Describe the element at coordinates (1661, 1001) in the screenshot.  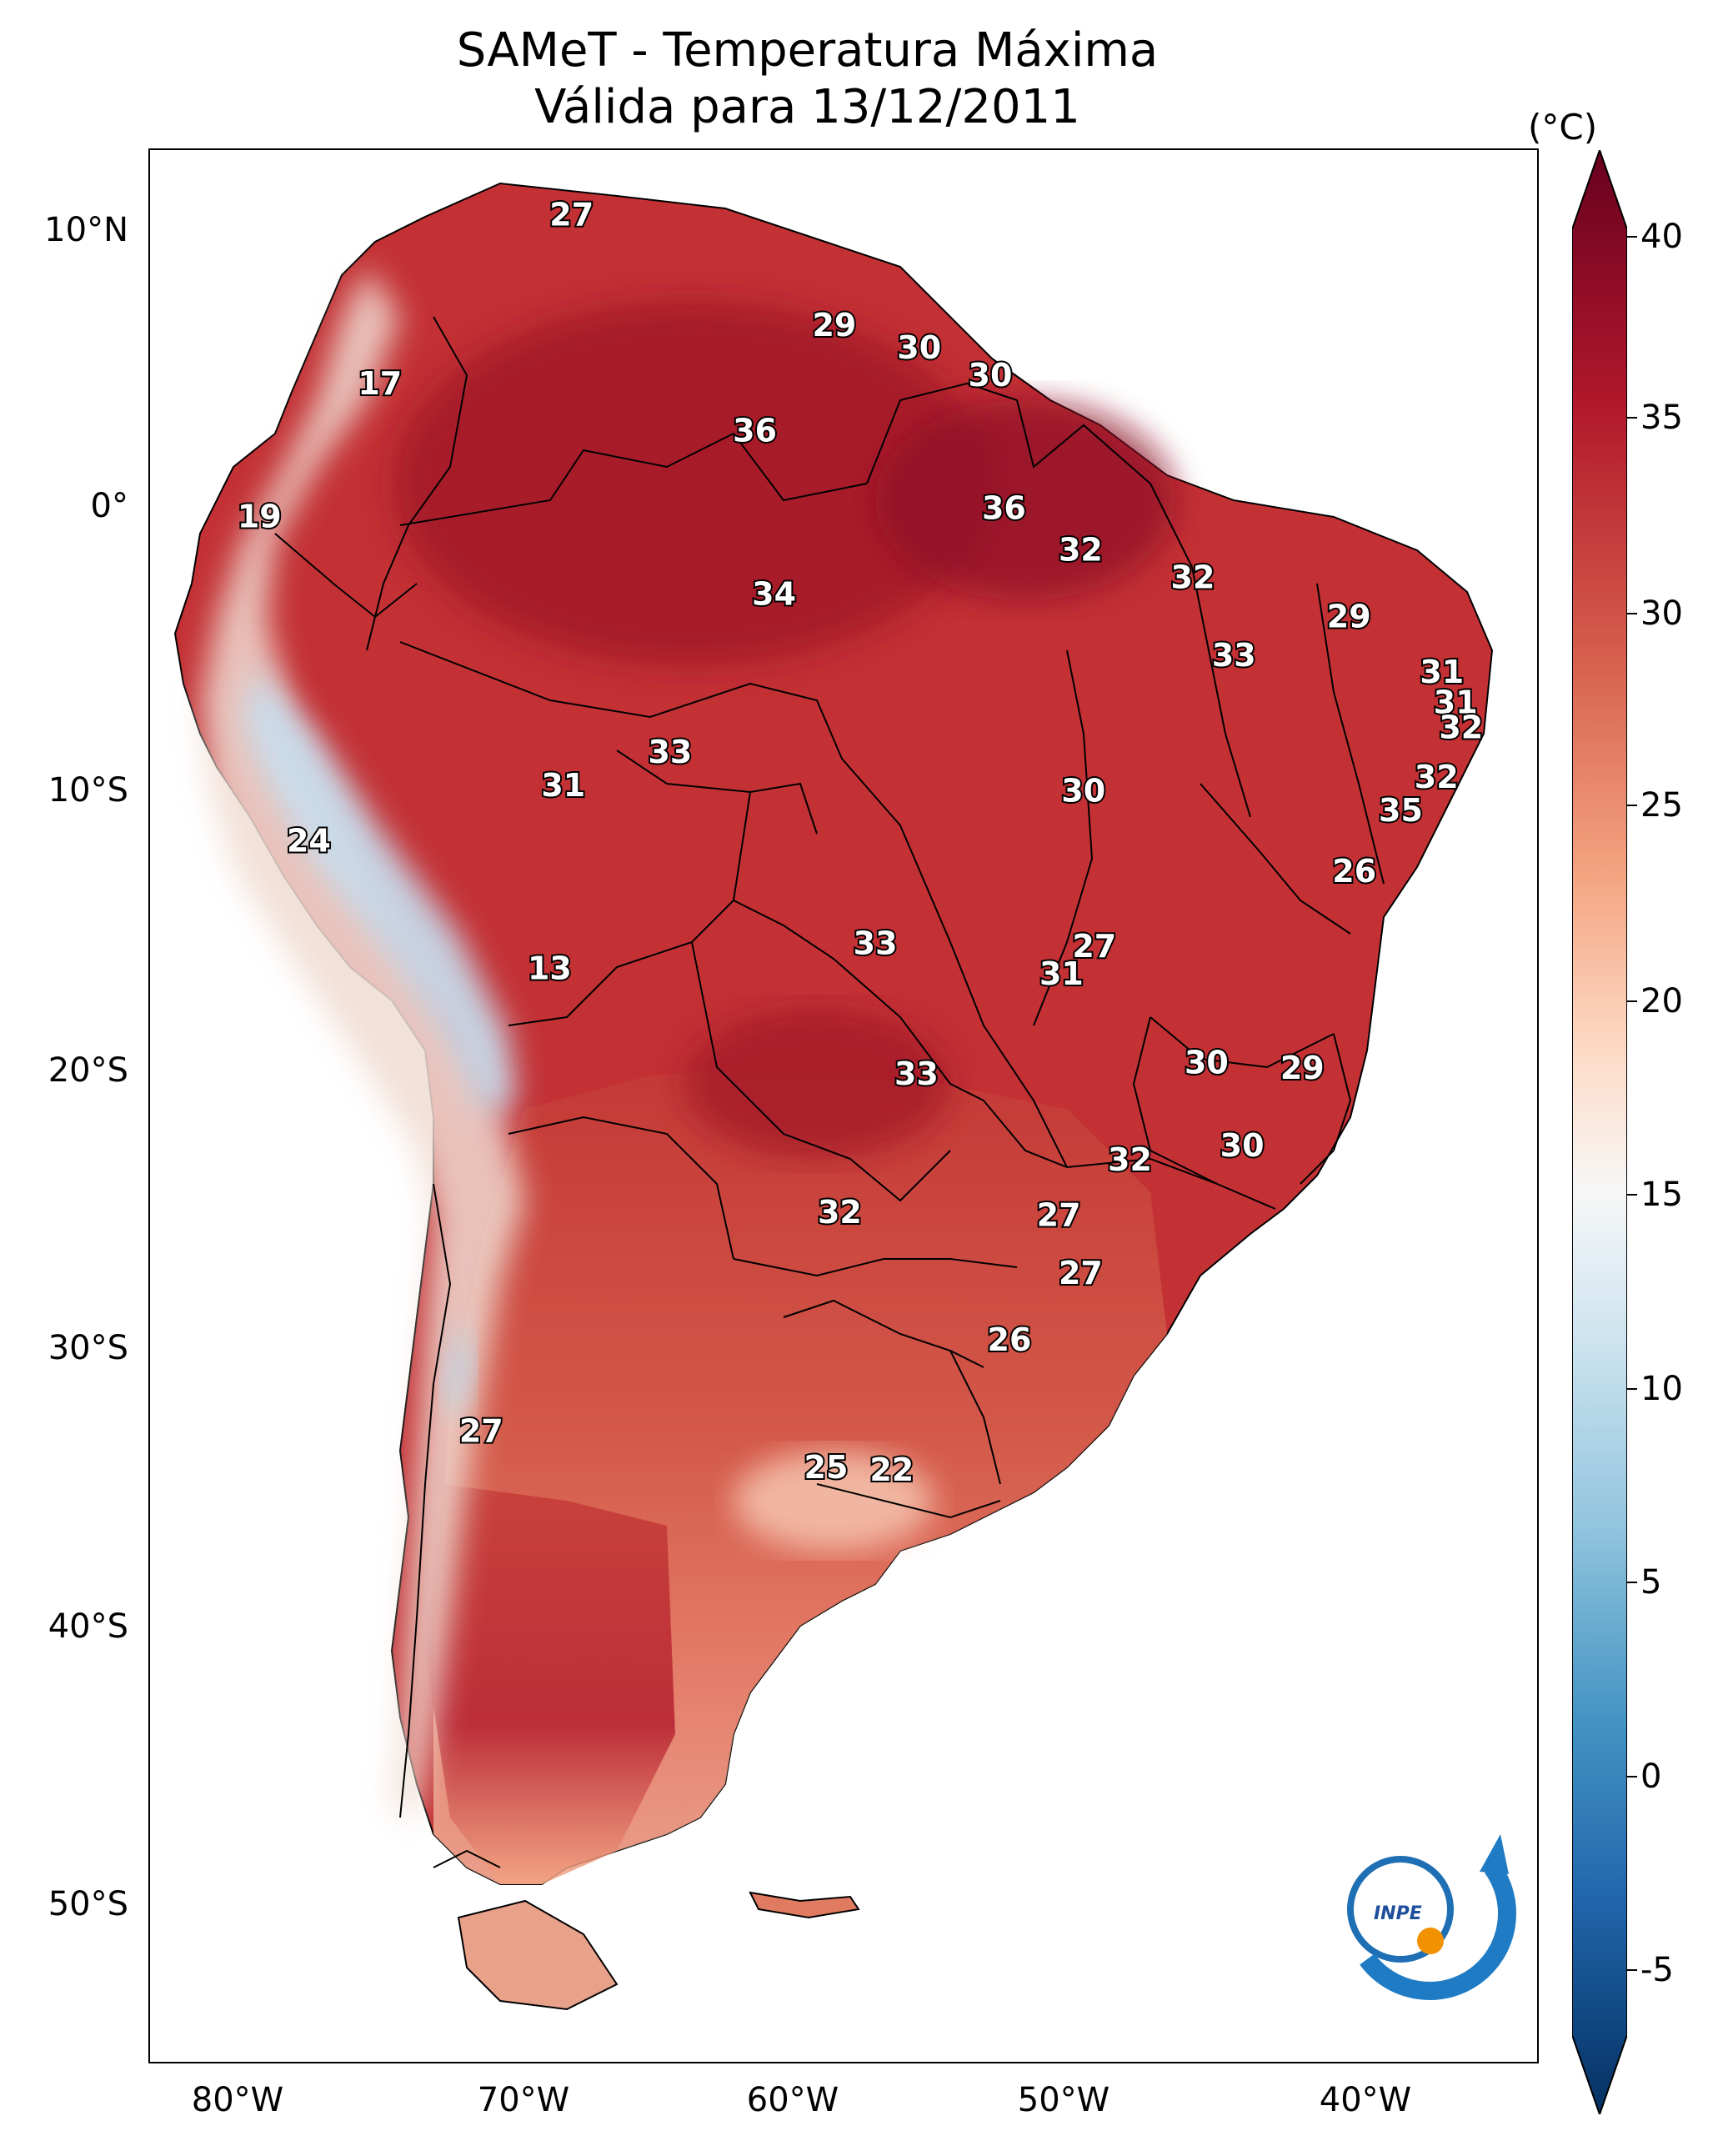
I see `colorbar-tick-20: 20` at that location.